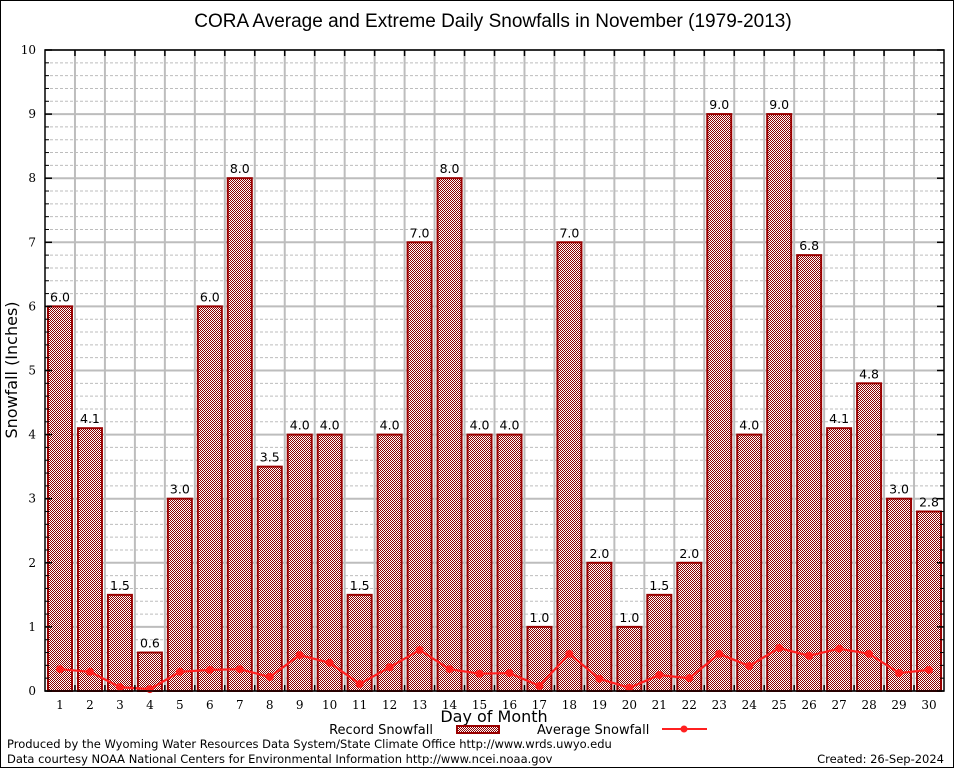  Describe the element at coordinates (509, 705) in the screenshot. I see `x-tick-label: 16` at that location.